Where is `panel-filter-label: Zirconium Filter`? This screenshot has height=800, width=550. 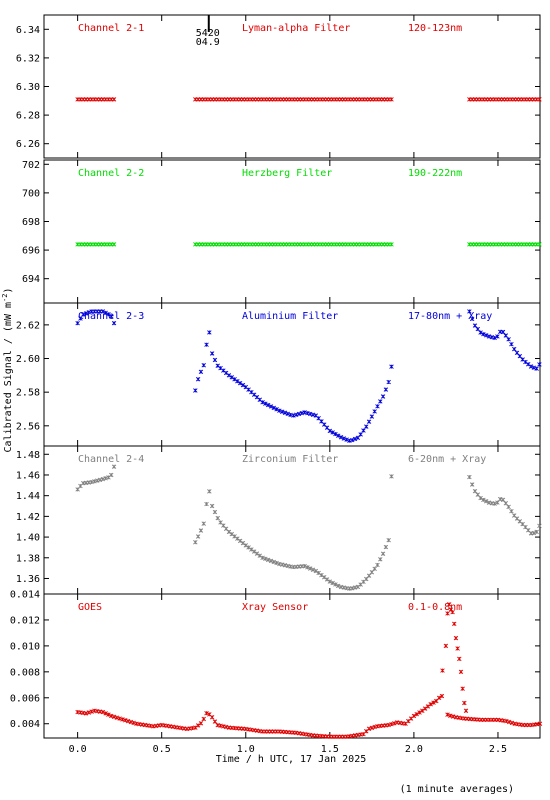 panel-filter-label: Zirconium Filter is located at coordinates (290, 459).